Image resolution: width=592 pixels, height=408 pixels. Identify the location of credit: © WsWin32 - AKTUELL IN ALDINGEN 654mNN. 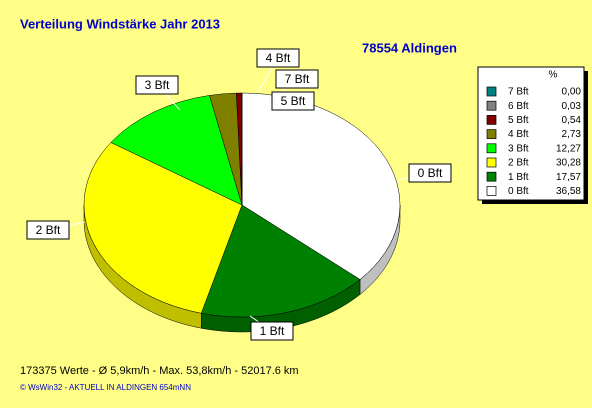
(105, 387).